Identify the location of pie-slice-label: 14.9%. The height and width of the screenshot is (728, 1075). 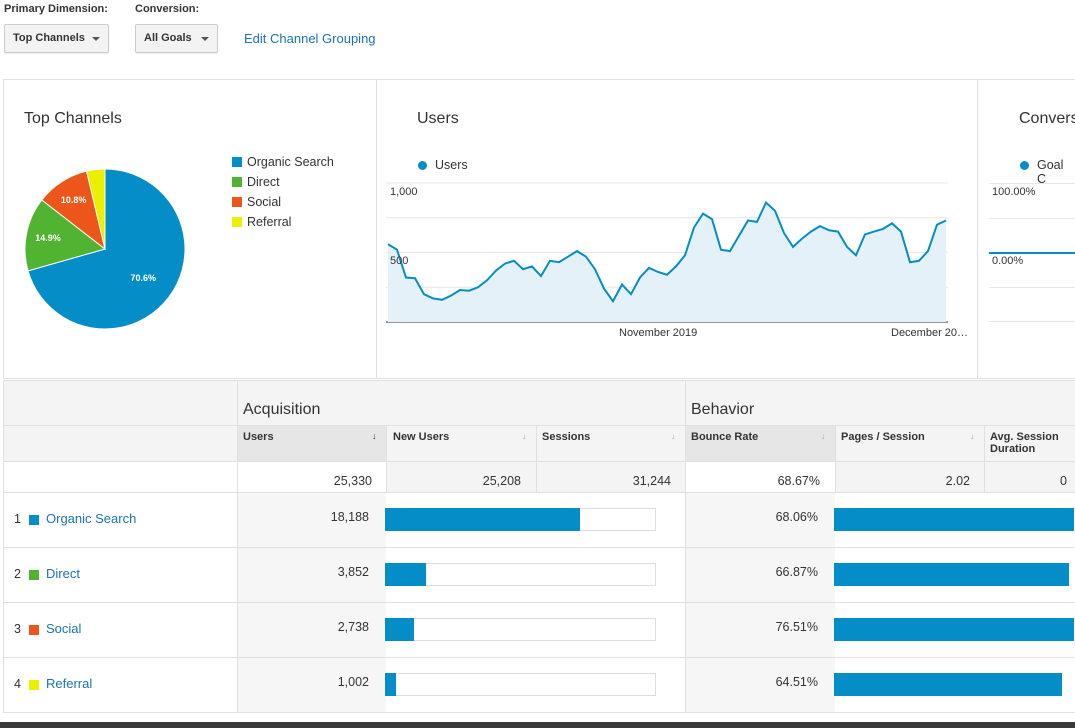
(48, 238).